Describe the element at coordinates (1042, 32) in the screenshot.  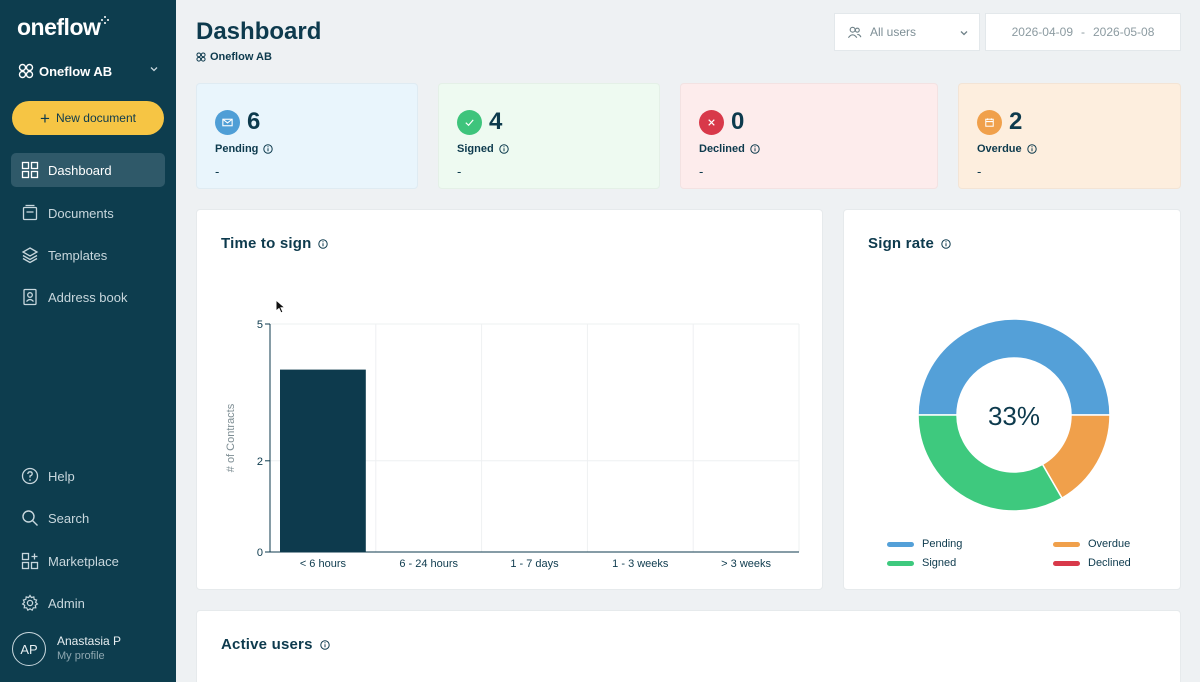
I see `date-from: 2026-04-09` at that location.